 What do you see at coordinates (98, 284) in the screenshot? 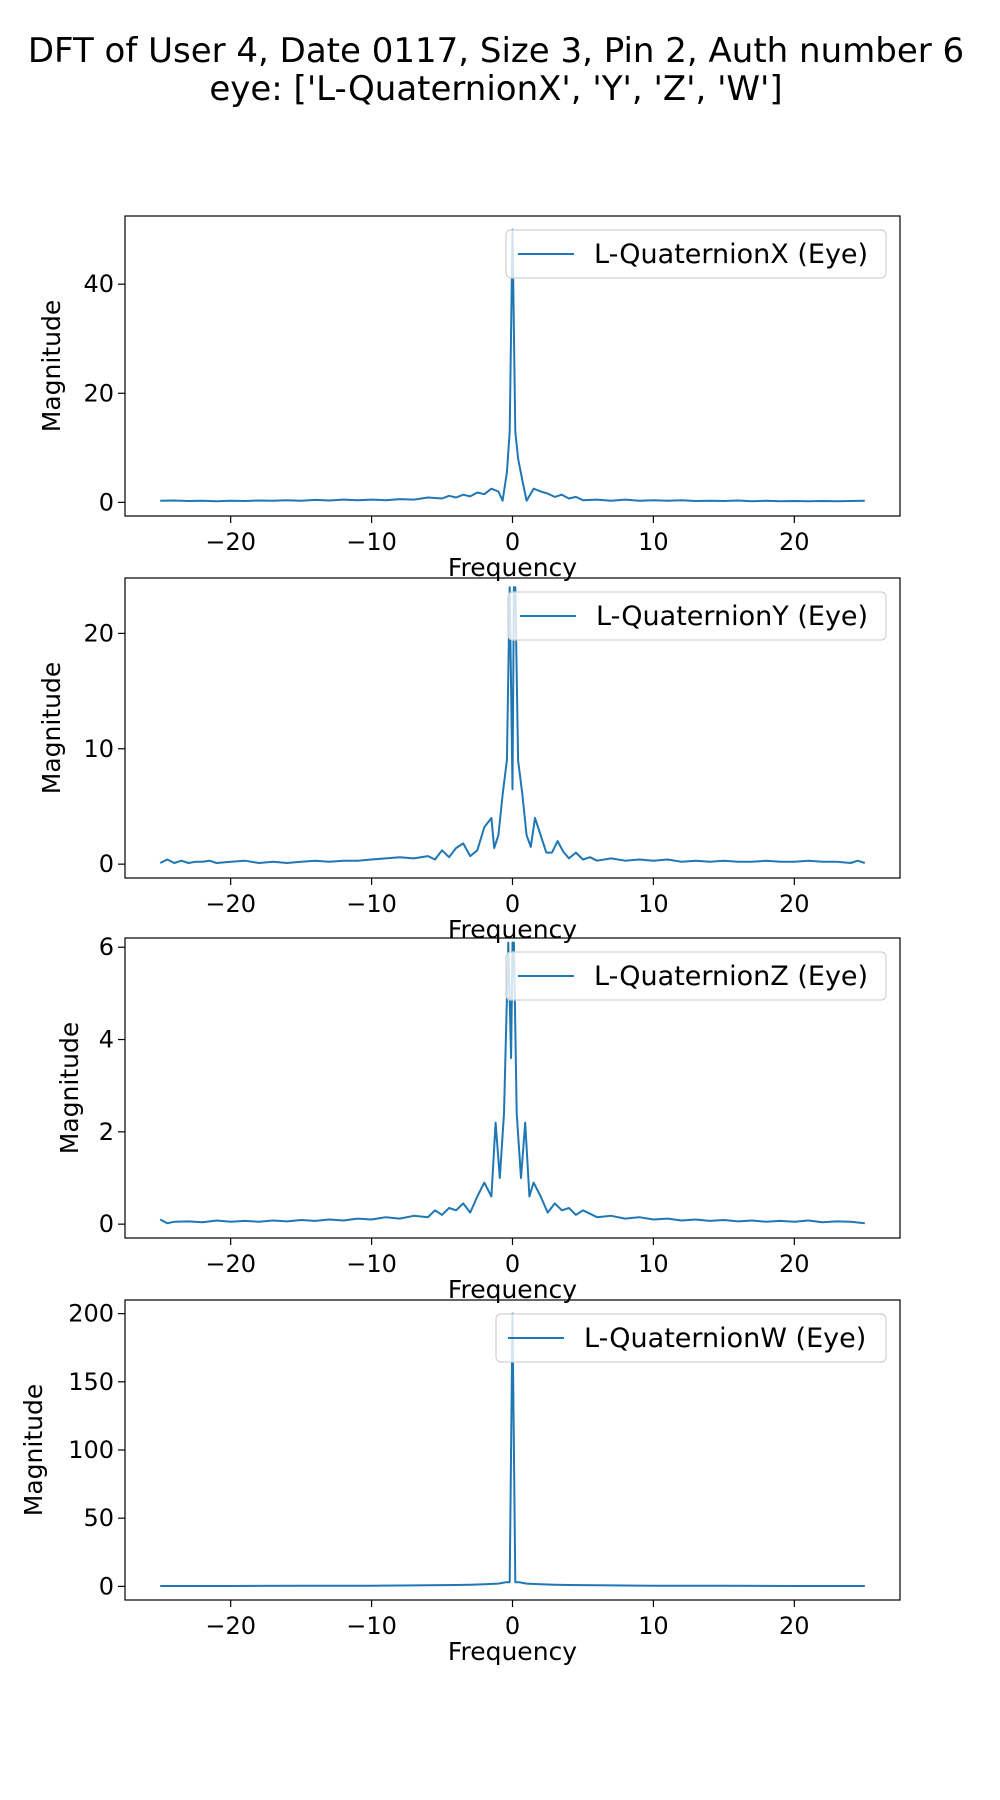
I see `y-tick-label: 40` at bounding box center [98, 284].